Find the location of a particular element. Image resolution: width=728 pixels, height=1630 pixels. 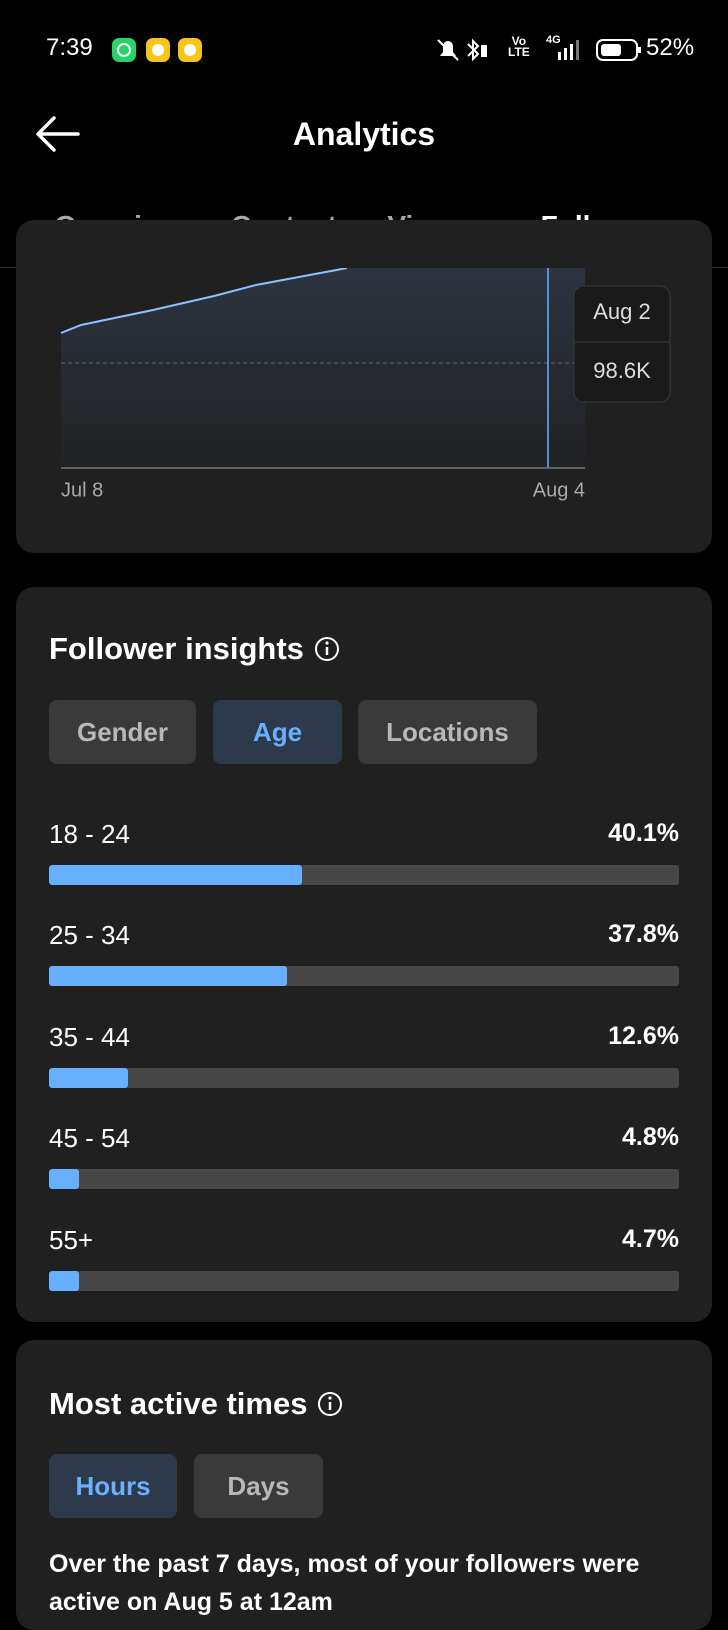

status-battery-level: 52% is located at coordinates (670, 47).